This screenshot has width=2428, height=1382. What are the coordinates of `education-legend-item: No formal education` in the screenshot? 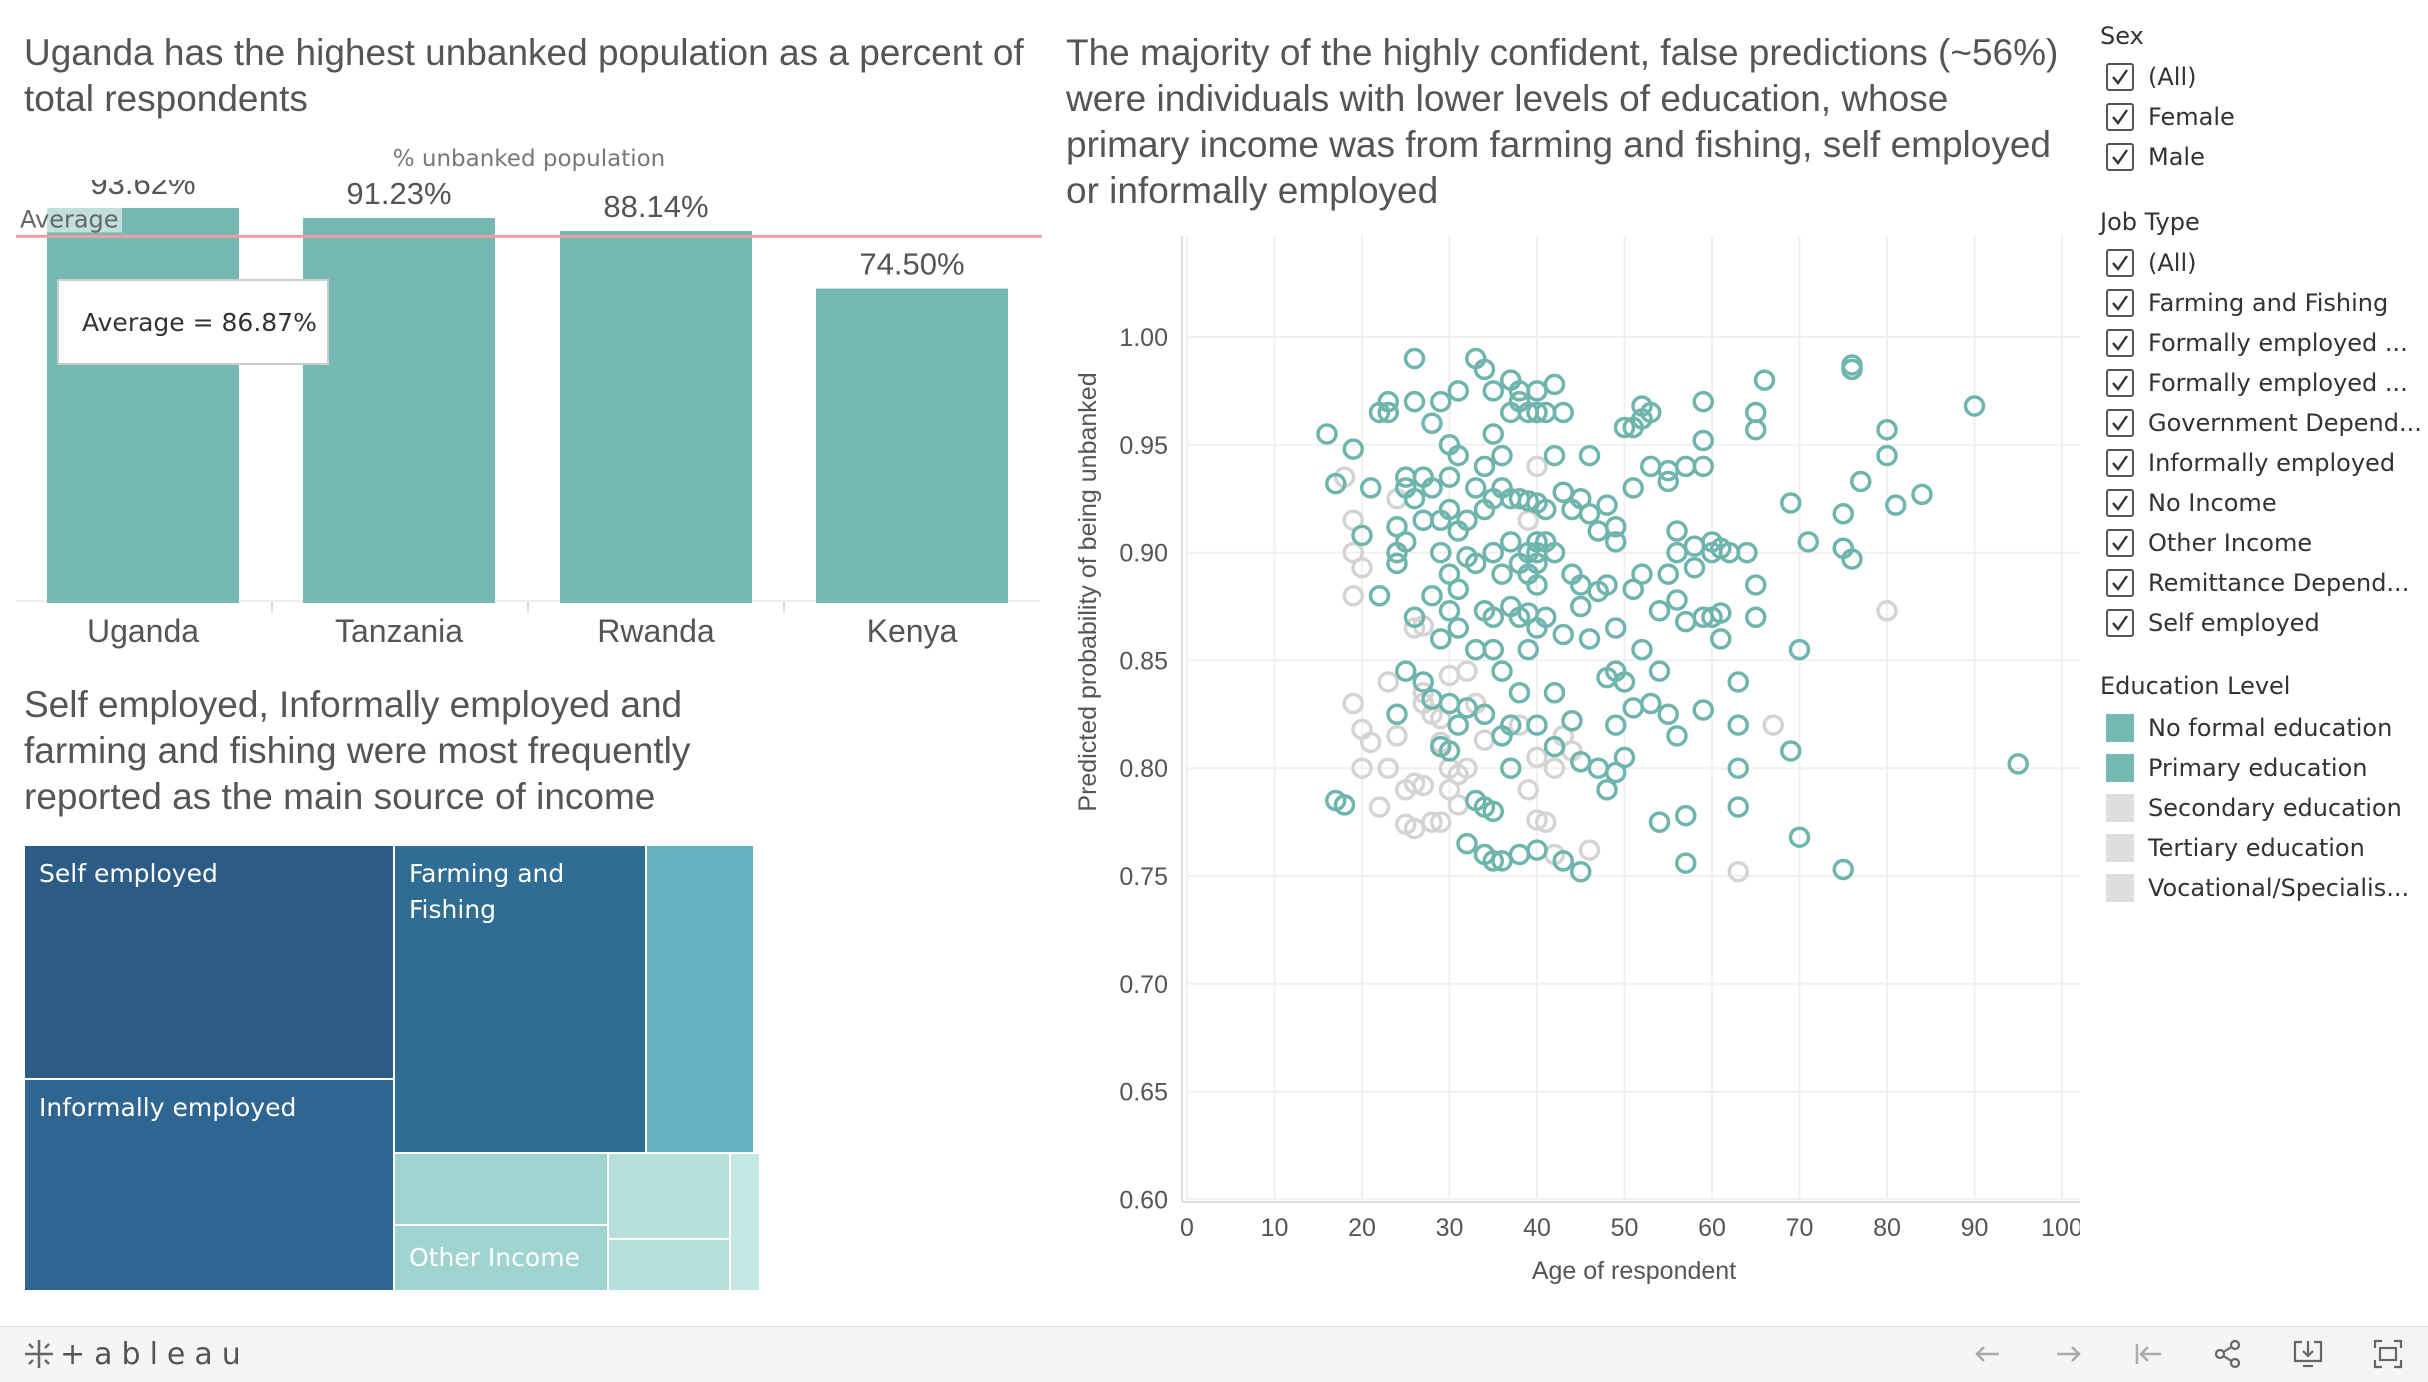 It's located at (2249, 728).